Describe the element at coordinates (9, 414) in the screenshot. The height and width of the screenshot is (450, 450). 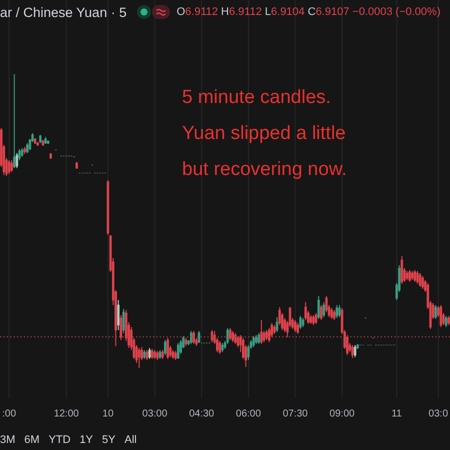
I see `x-tick-label: :00` at that location.